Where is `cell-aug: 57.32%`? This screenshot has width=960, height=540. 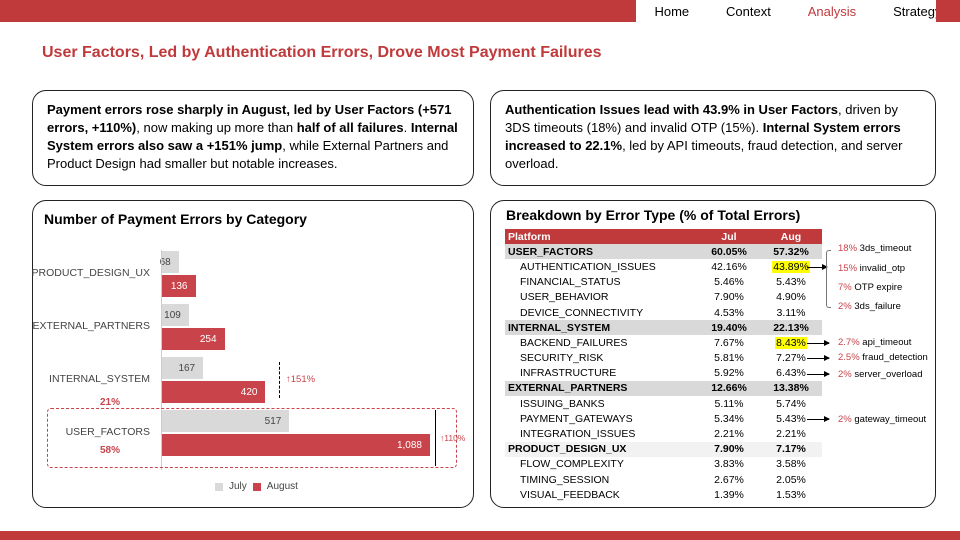 cell-aug: 57.32% is located at coordinates (791, 251).